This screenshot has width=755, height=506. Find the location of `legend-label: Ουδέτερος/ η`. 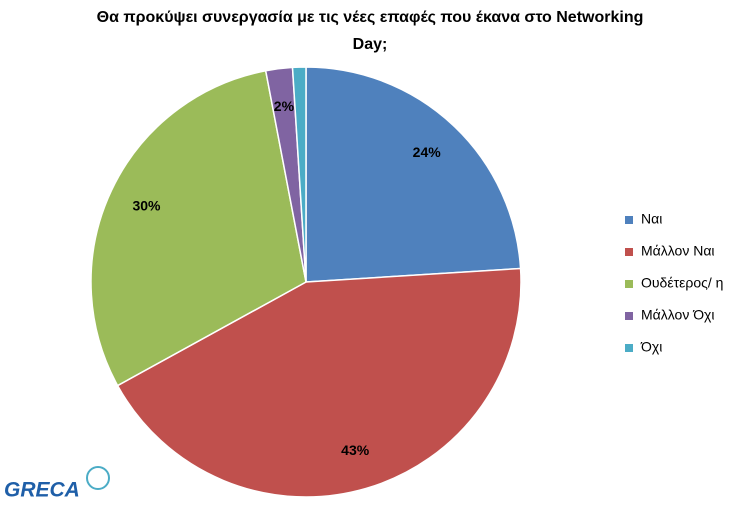

legend-label: Ουδέτερος/ η is located at coordinates (682, 283).